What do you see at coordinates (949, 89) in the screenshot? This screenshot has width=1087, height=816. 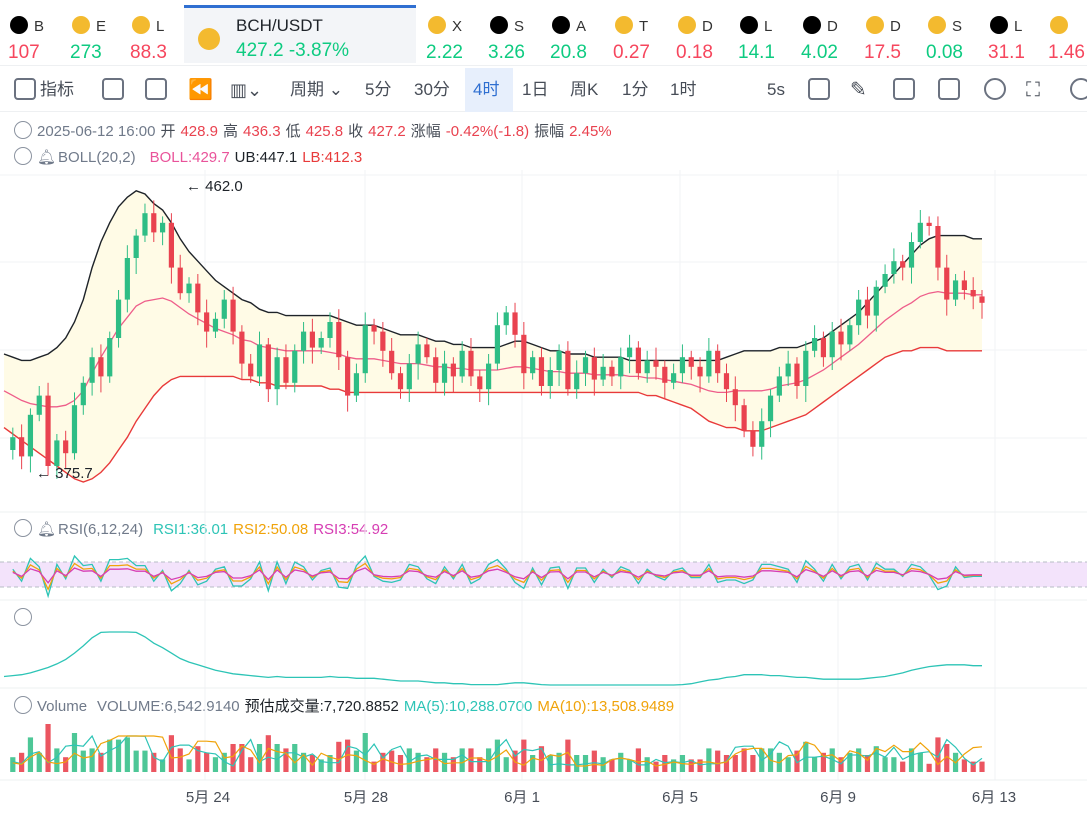 I see `settings-panel-icon` at bounding box center [949, 89].